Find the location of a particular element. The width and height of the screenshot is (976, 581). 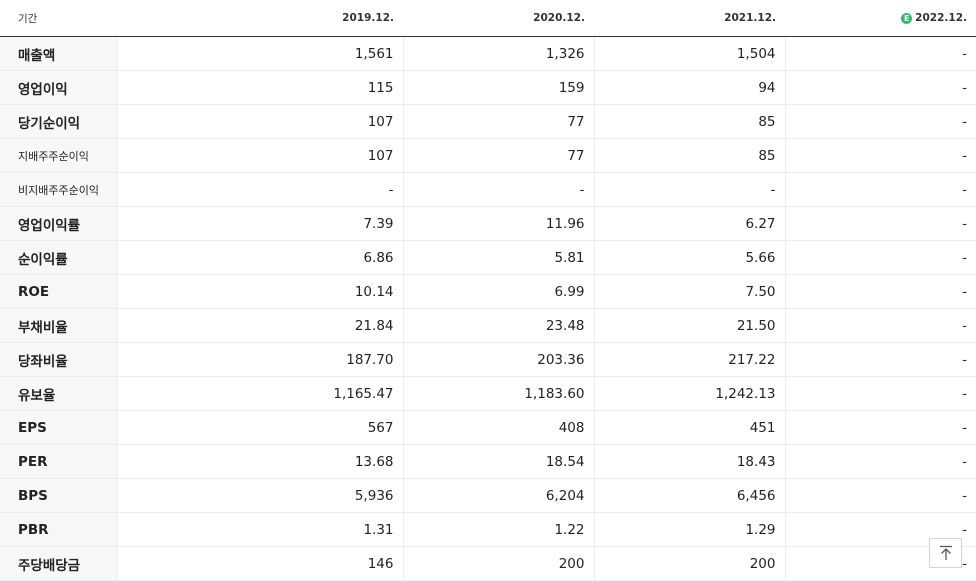

row-value: 1,242.13 is located at coordinates (689, 393).